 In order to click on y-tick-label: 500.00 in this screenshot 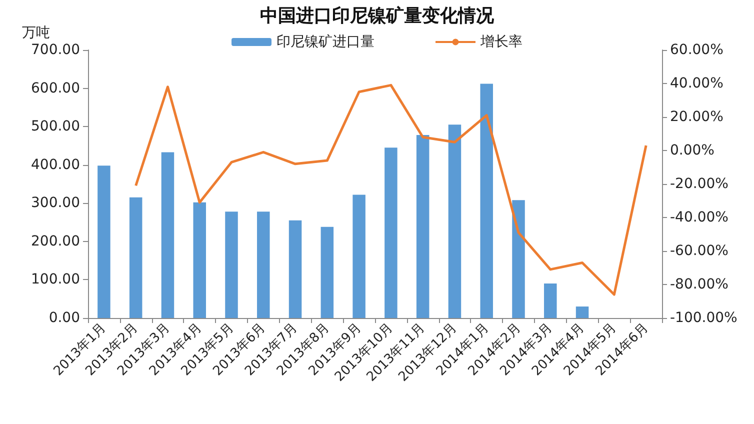, I will do `click(55, 126)`.